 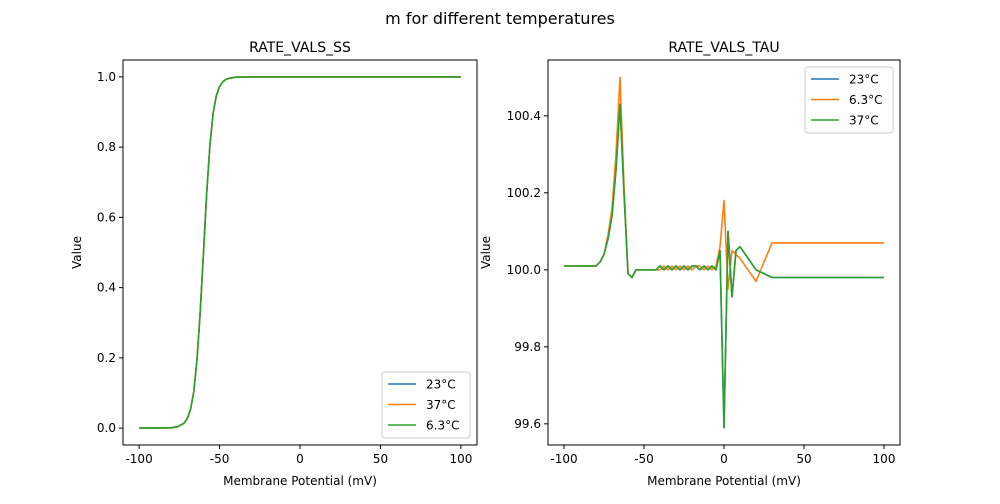 I want to click on y-tick-label: 0.0, so click(x=106, y=428).